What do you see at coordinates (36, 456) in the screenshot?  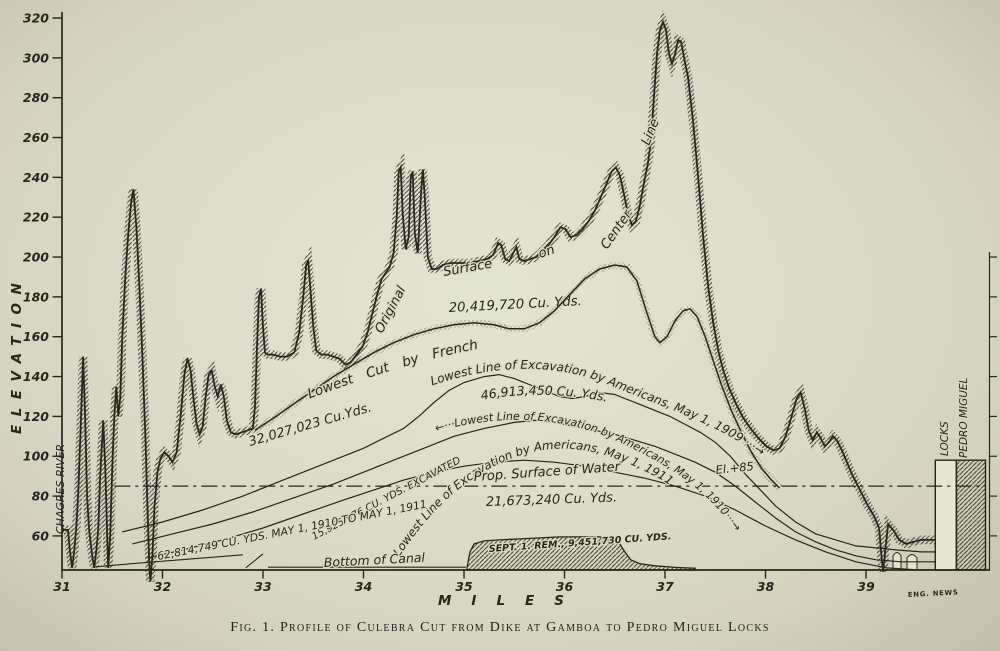 I see `y-tick-label: 100` at bounding box center [36, 456].